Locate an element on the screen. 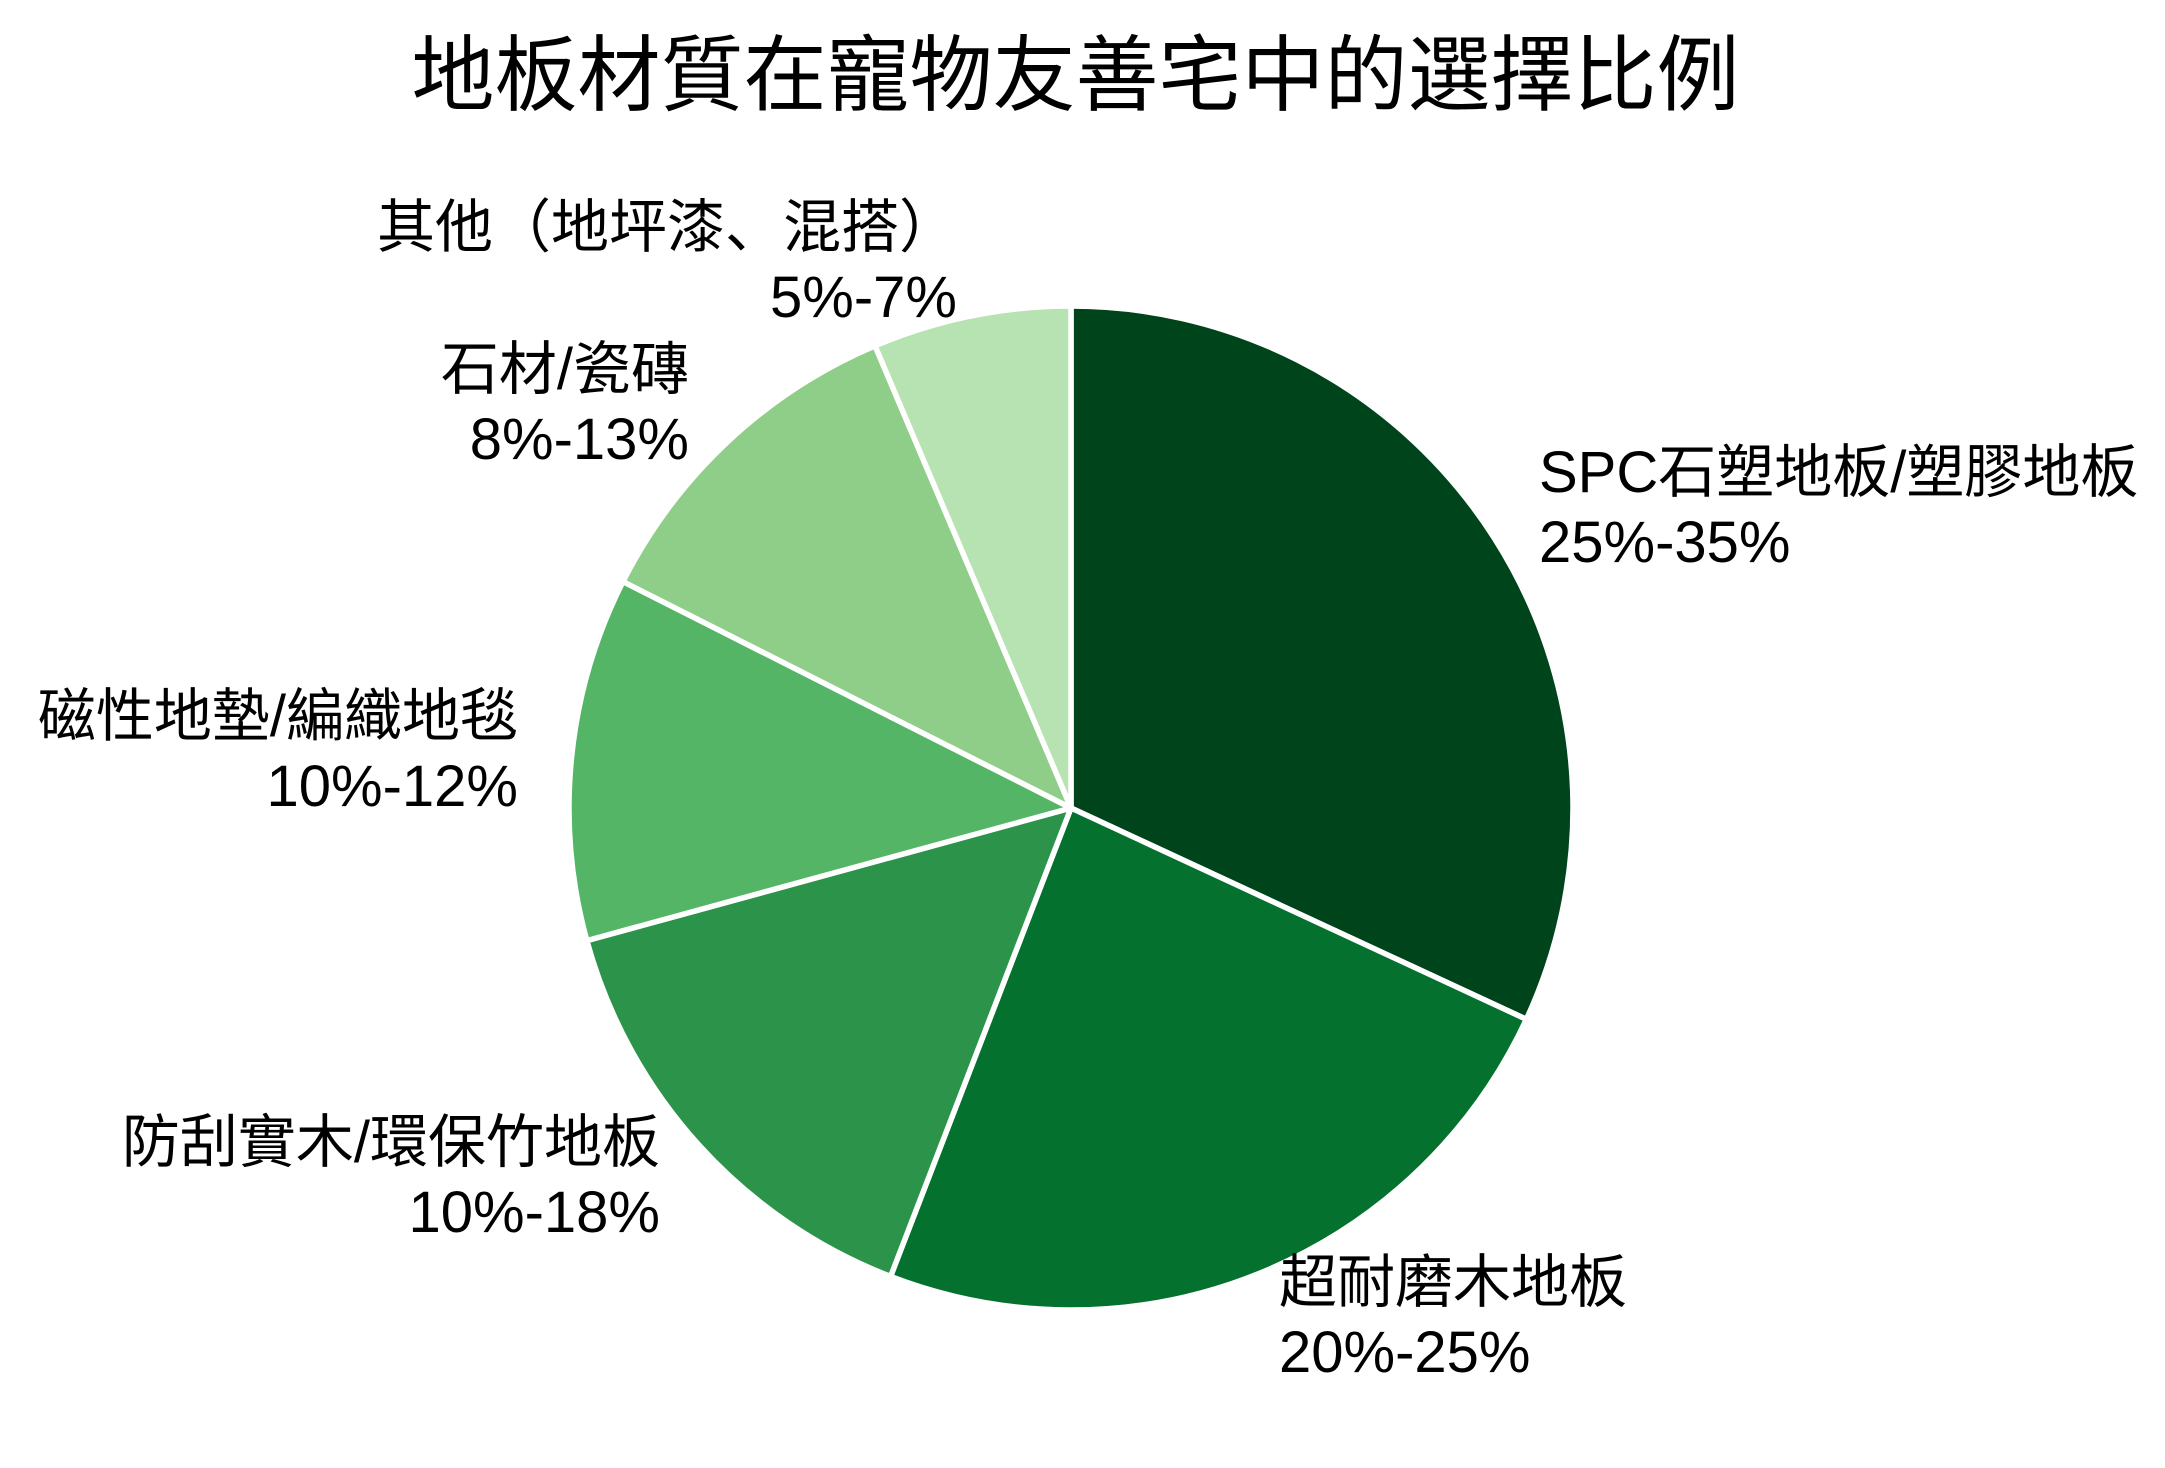 The height and width of the screenshot is (1468, 2165). slice-label-name: SPC石塑地板/塑膠地板 is located at coordinates (1839, 472).